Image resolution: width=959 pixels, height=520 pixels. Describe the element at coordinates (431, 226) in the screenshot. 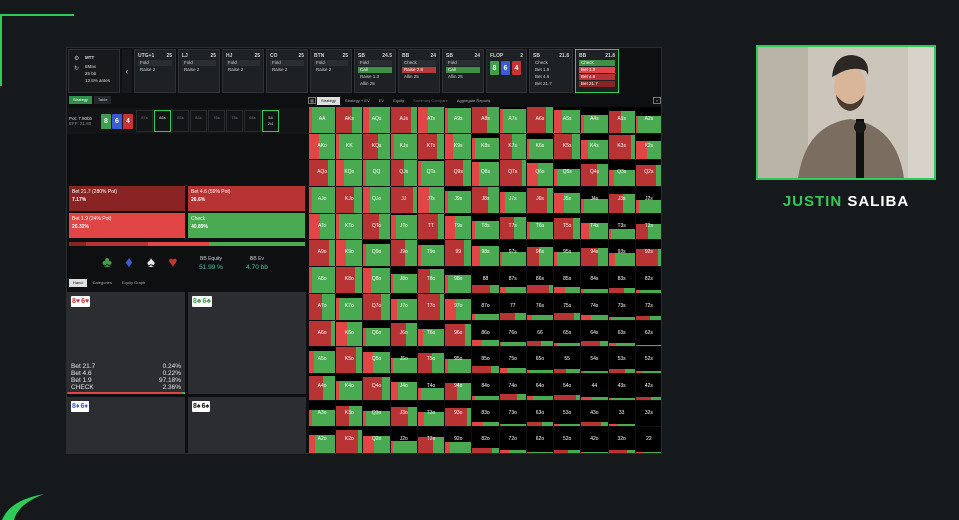

I see `range-cell: TT` at that location.